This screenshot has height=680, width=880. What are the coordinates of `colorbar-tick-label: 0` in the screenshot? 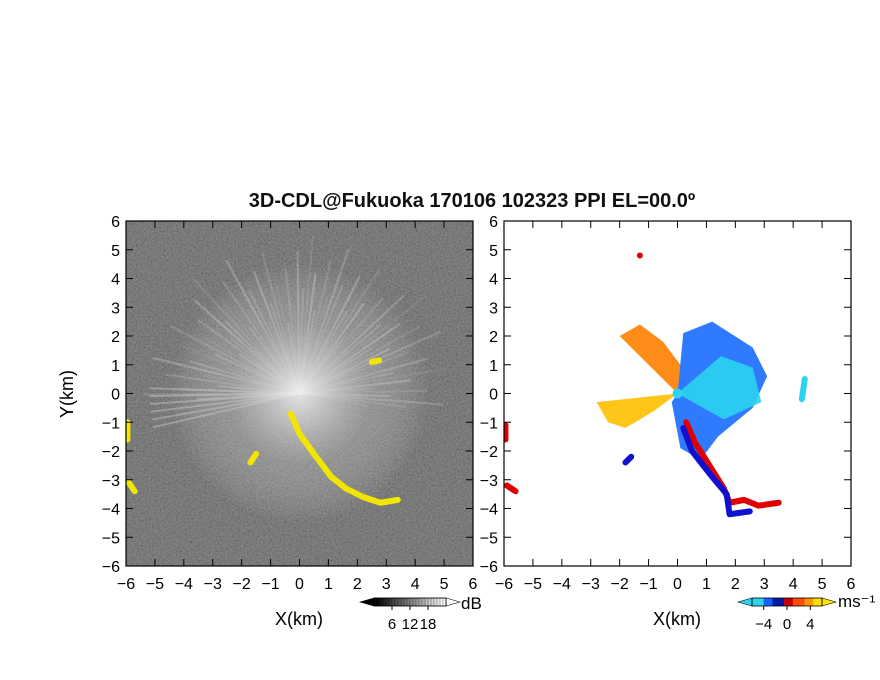 It's located at (787, 624).